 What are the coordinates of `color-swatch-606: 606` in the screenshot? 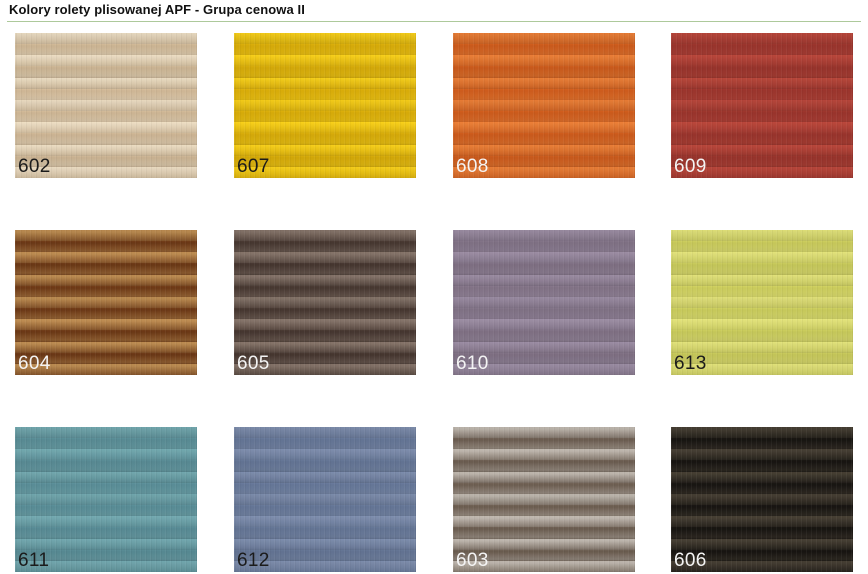 It's located at (762, 499).